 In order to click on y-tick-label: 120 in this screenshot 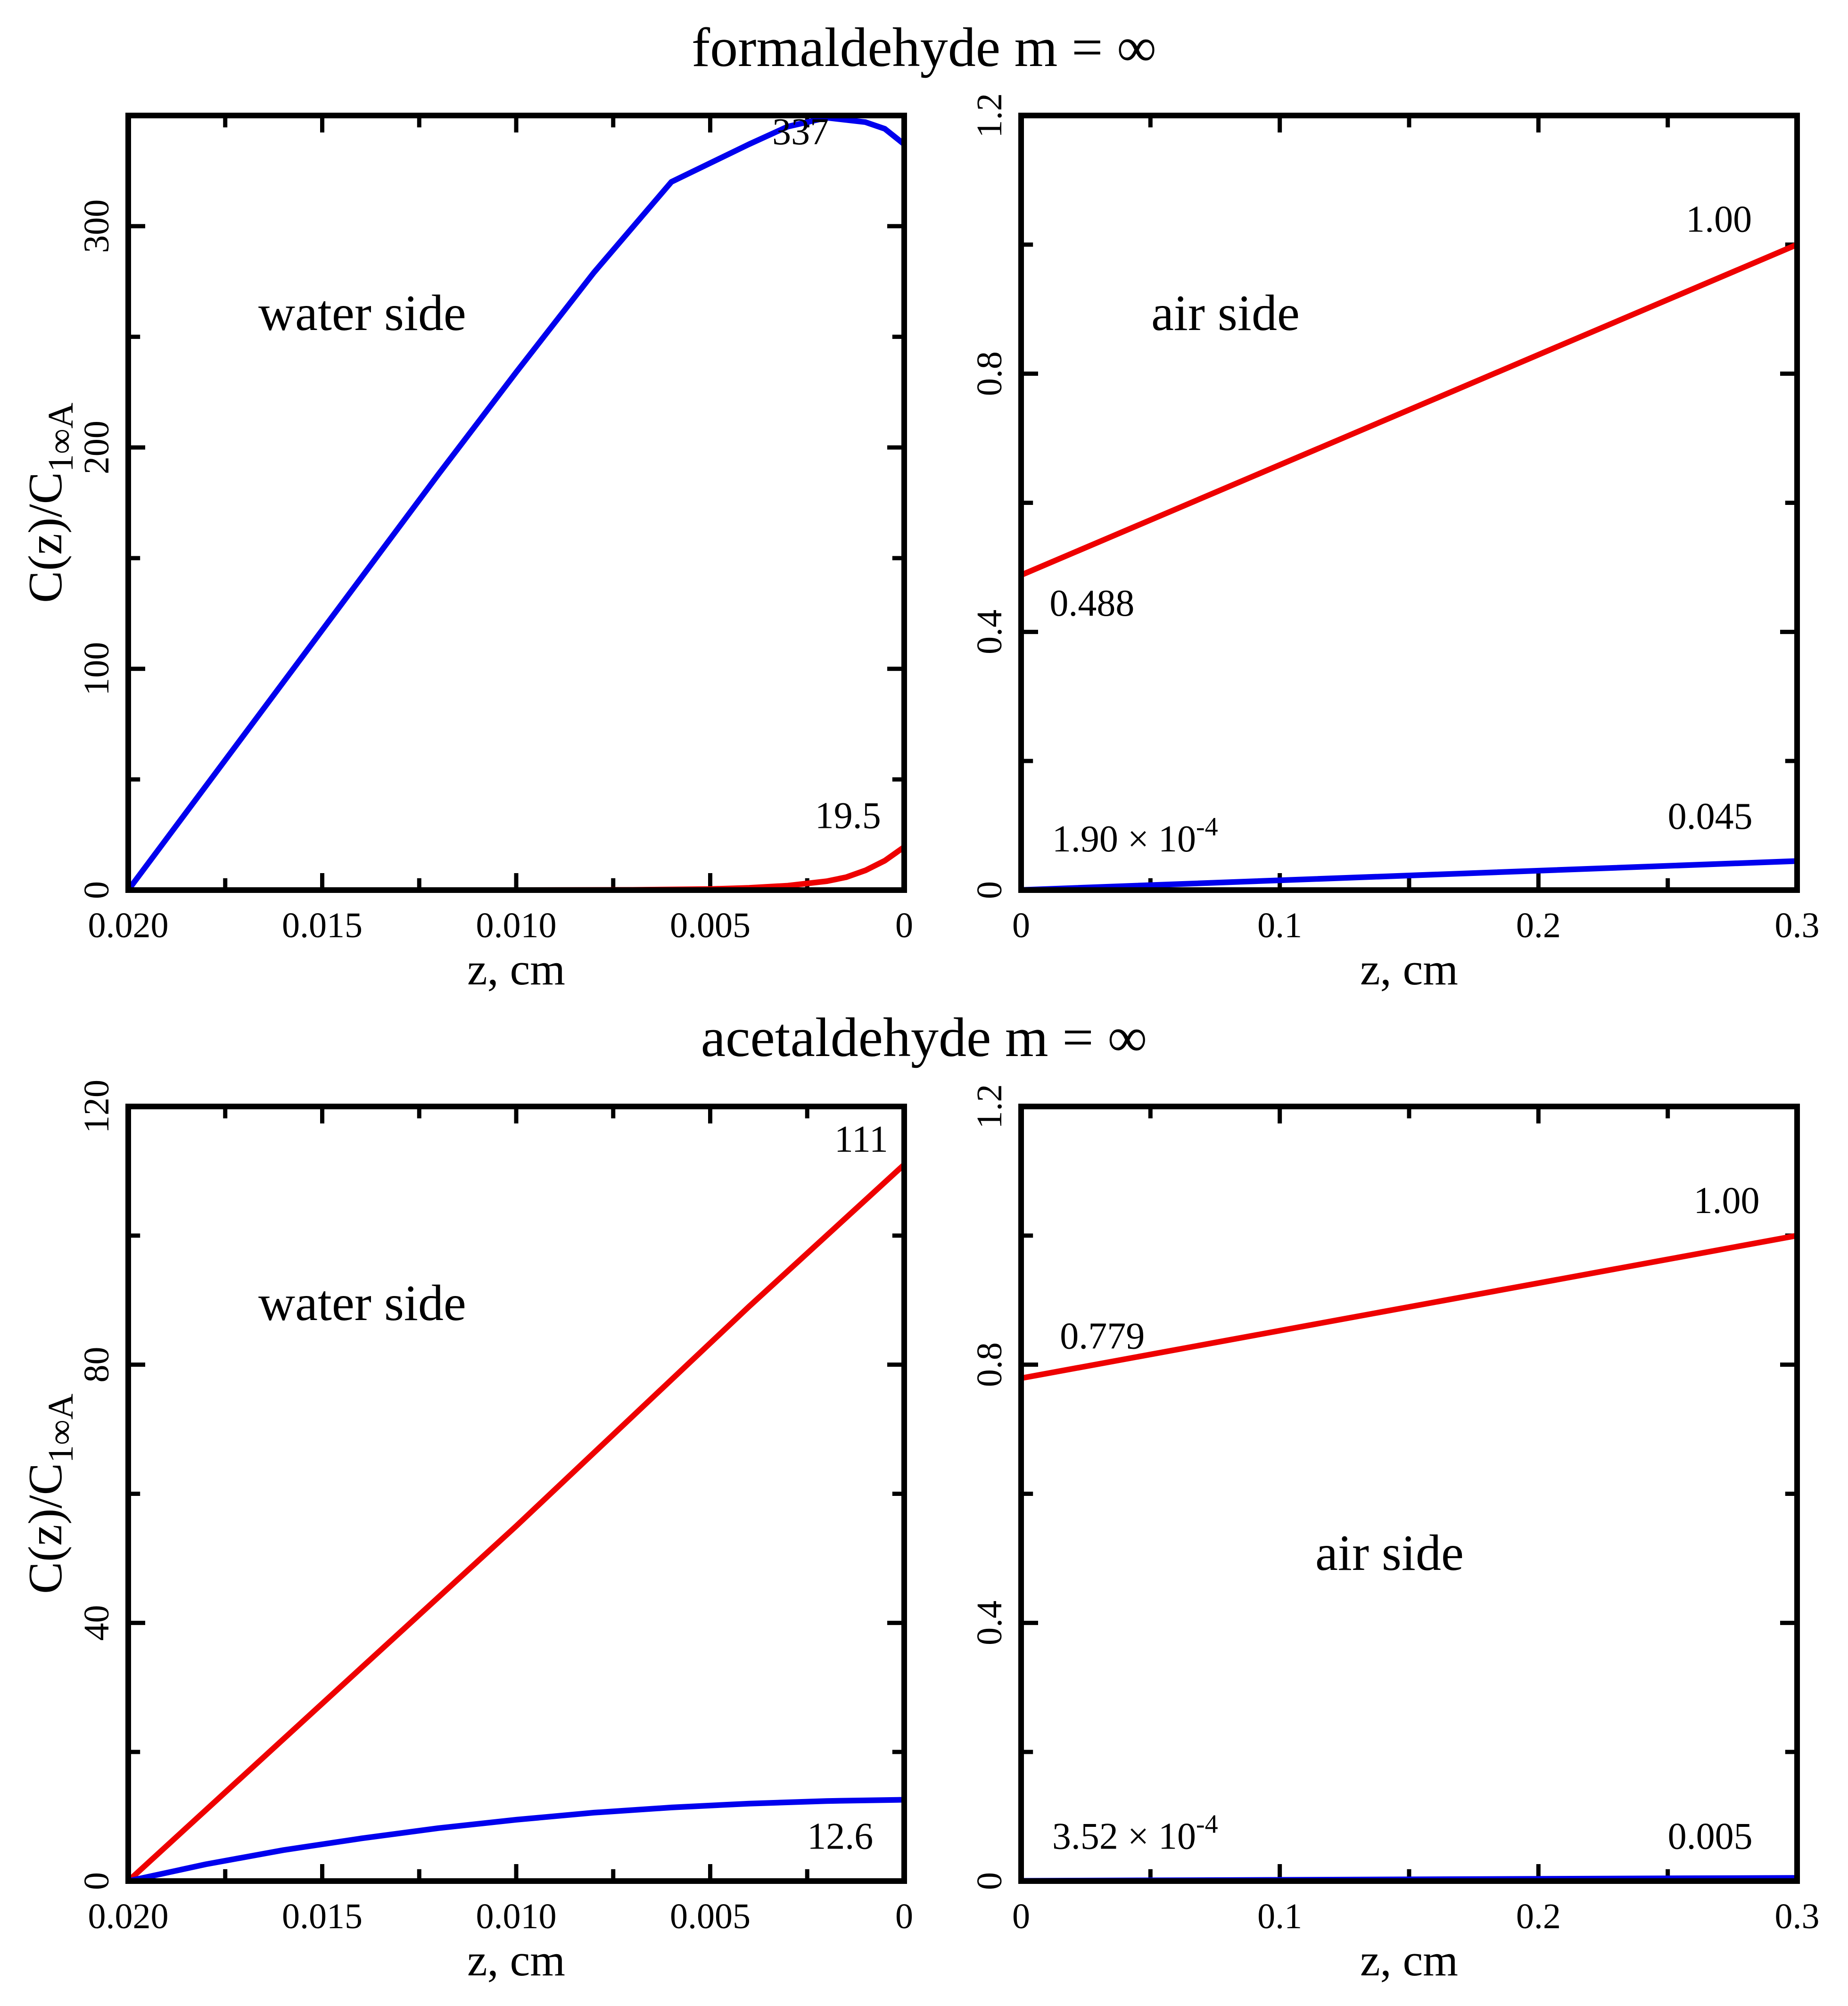, I will do `click(96, 1106)`.